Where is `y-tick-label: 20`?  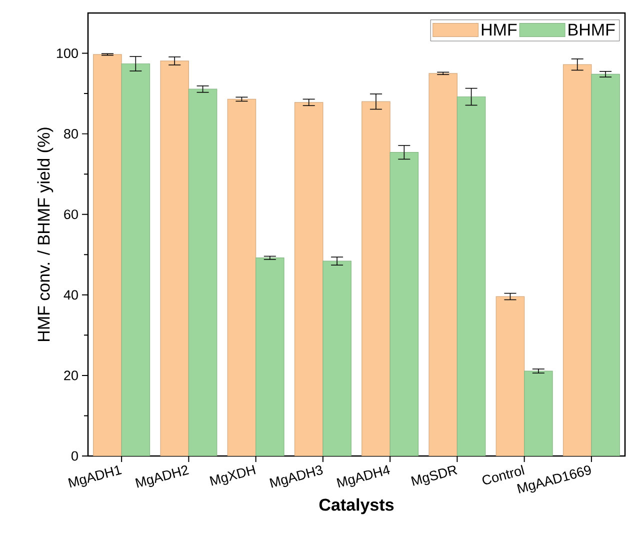
y-tick-label: 20 is located at coordinates (71, 375).